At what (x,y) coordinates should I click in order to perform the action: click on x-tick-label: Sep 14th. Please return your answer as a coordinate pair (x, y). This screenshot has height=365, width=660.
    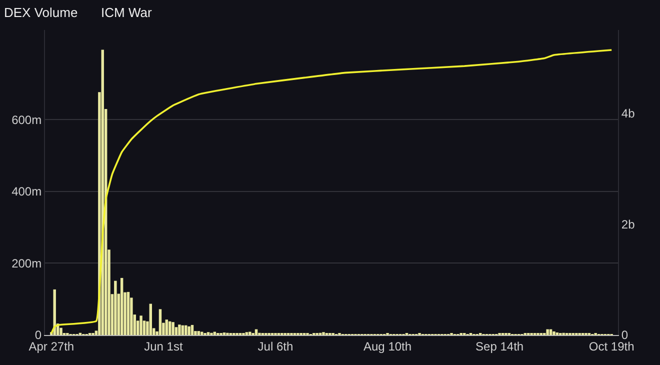
    Looking at the image, I should click on (500, 346).